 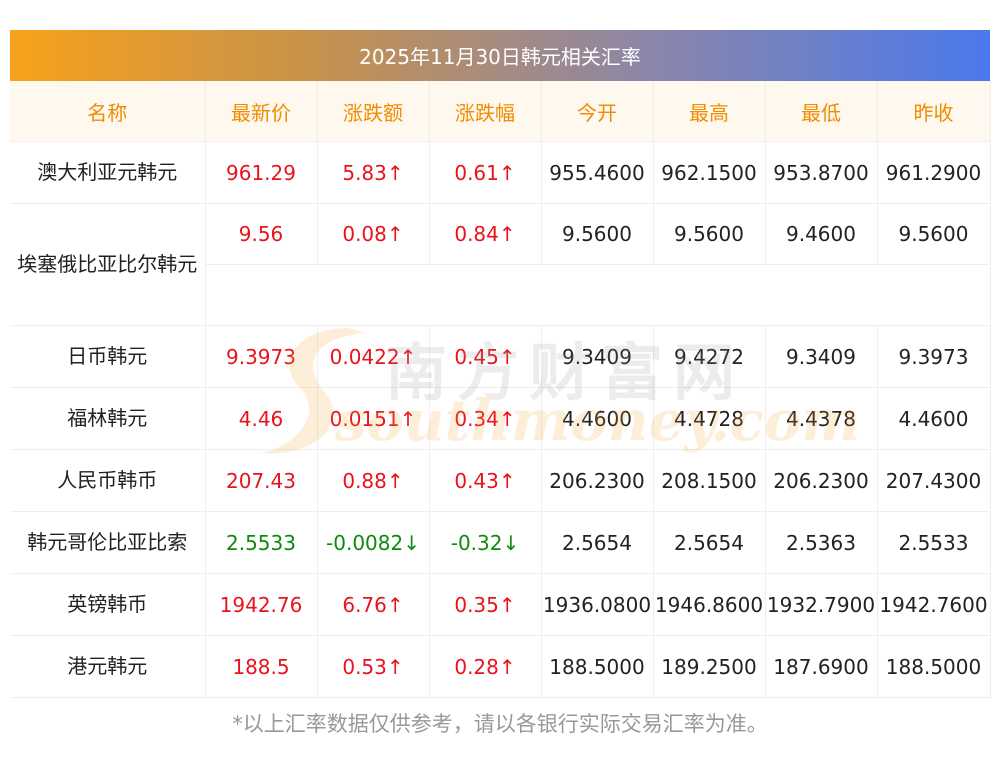 I want to click on prev-close-price: 207.4300, so click(x=934, y=480).